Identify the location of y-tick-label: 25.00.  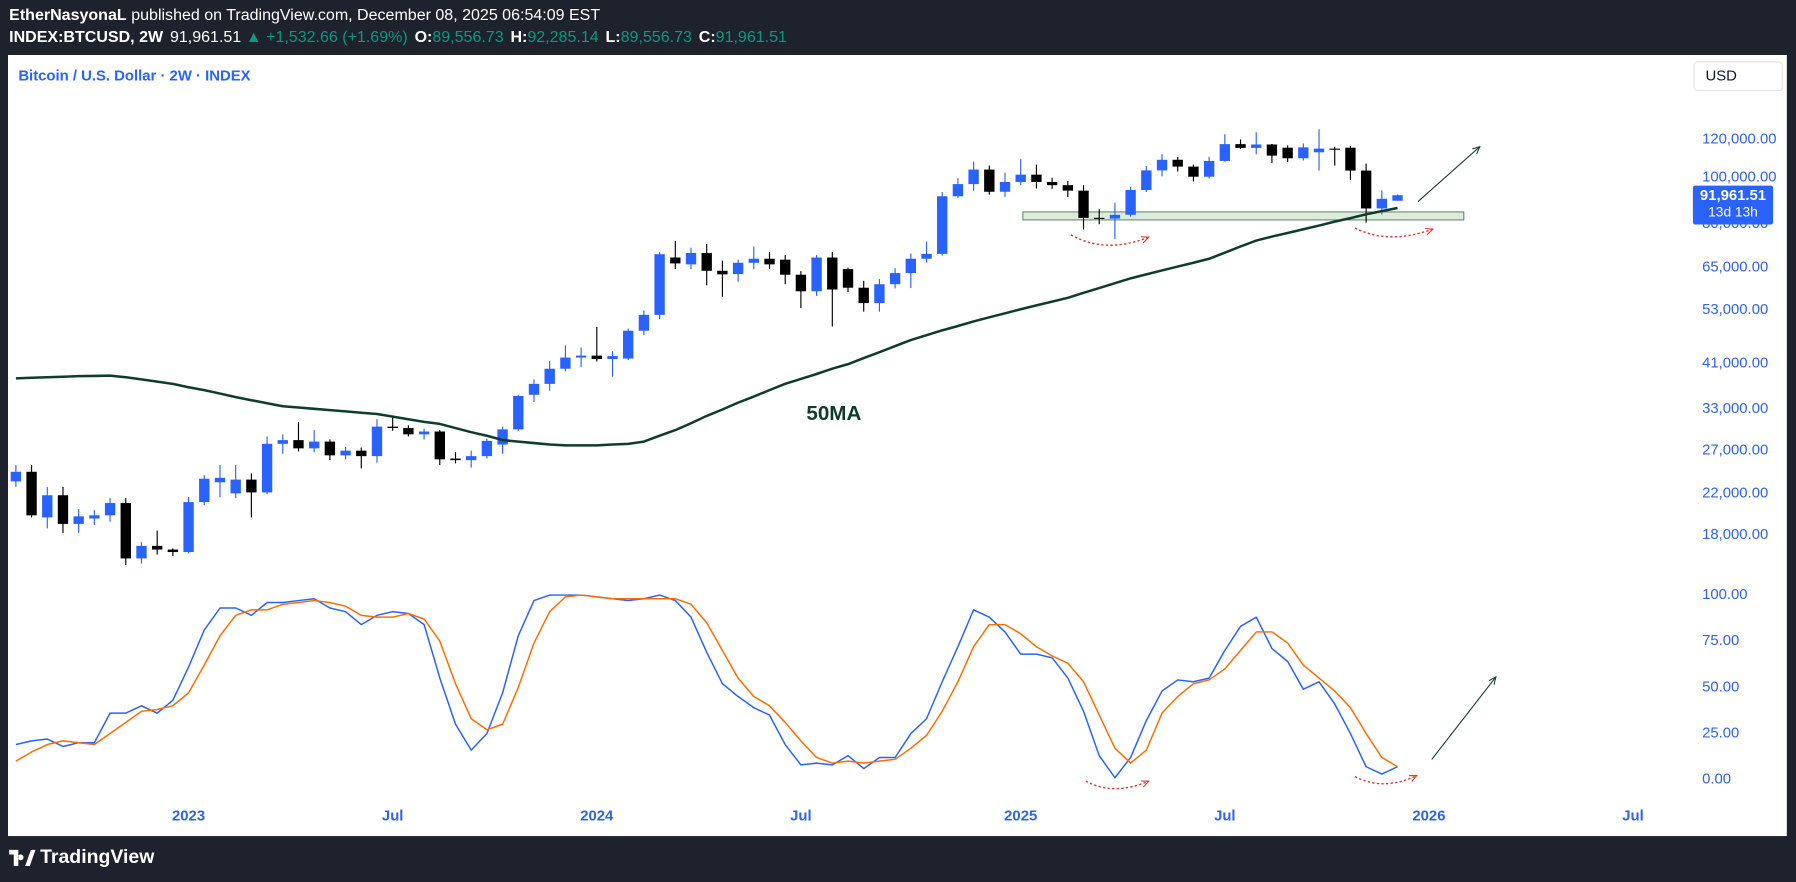
(1720, 733).